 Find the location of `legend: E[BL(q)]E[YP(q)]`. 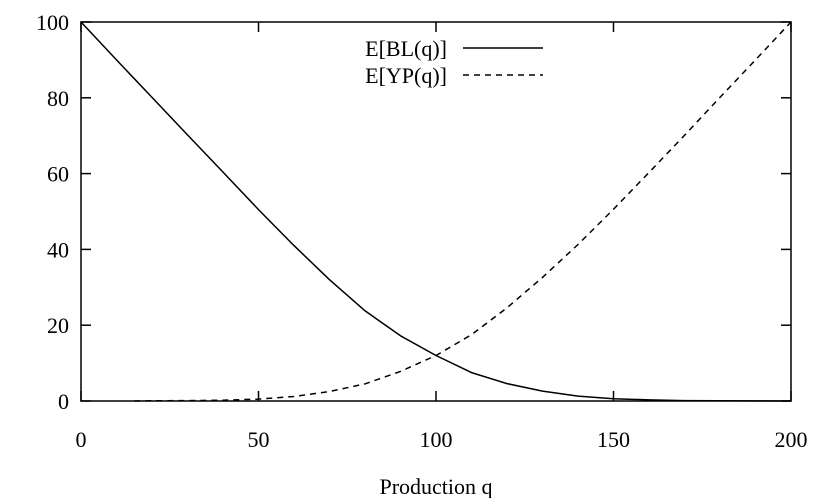

legend: E[BL(q)]E[YP(q)] is located at coordinates (454, 62).